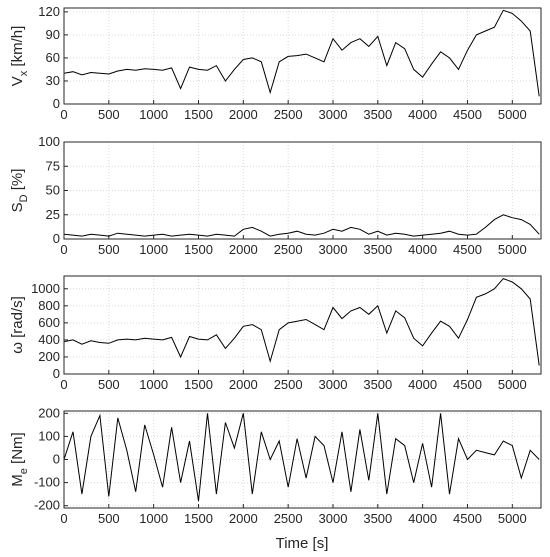 This screenshot has height=557, width=550. I want to click on y-tick-label: -100, so click(47, 482).